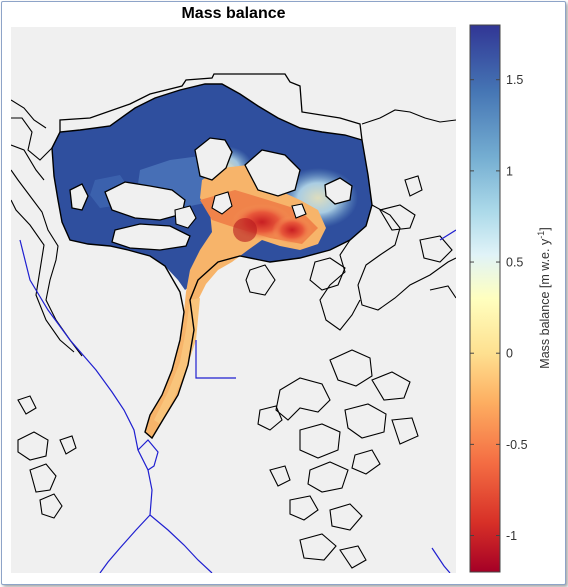 This screenshot has width=568, height=587. What do you see at coordinates (233, 13) in the screenshot?
I see `map-title: Mass balance` at bounding box center [233, 13].